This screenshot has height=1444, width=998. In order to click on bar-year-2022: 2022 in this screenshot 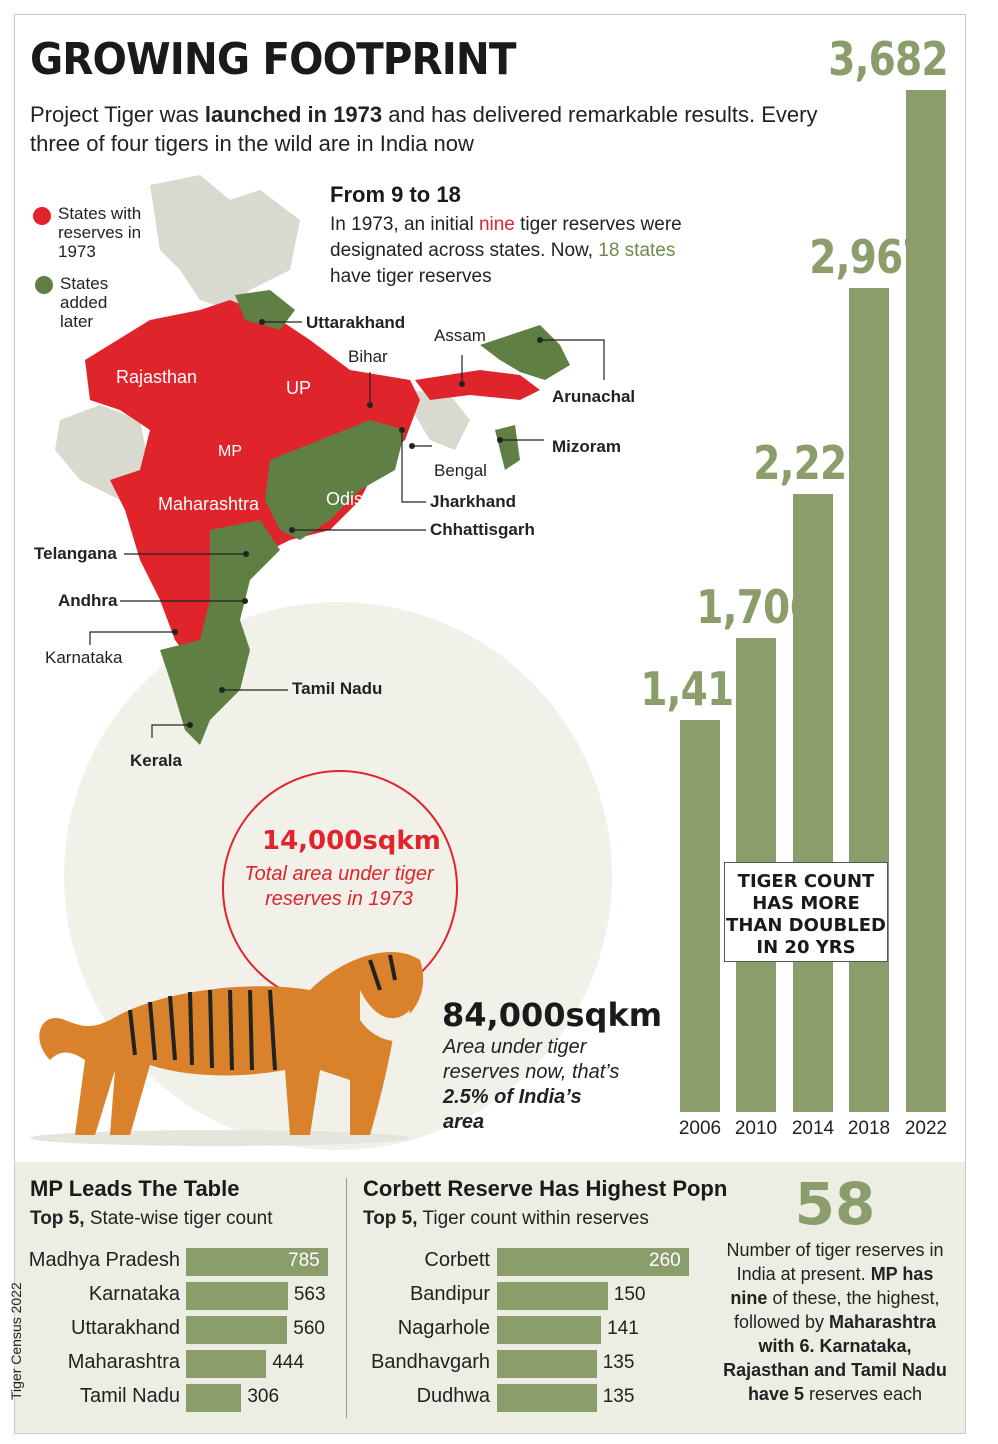, I will do `click(926, 1128)`.